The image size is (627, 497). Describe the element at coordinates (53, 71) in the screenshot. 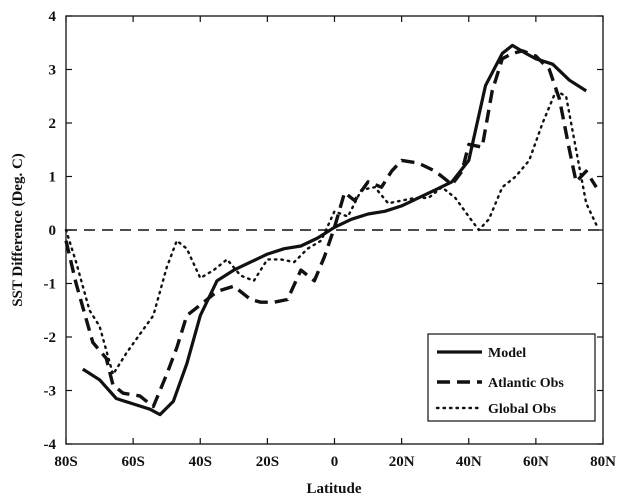

I see `y-tick-label: 3` at that location.